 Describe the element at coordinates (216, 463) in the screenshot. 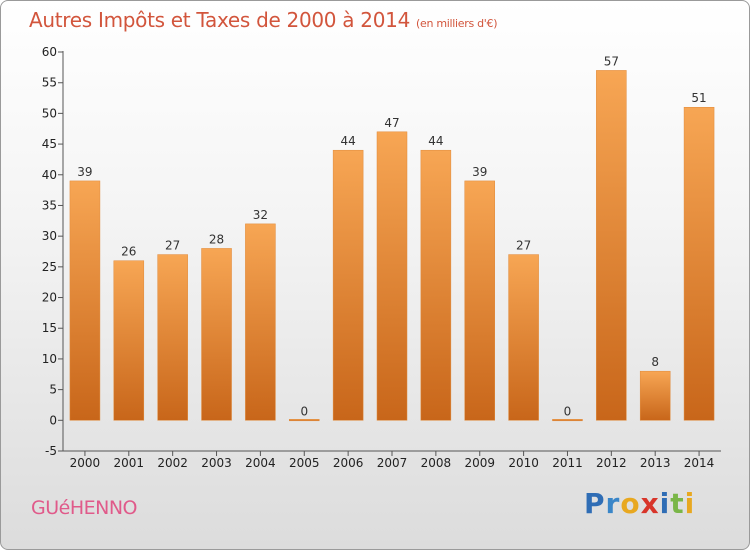

I see `x-tick-label: 2003` at that location.